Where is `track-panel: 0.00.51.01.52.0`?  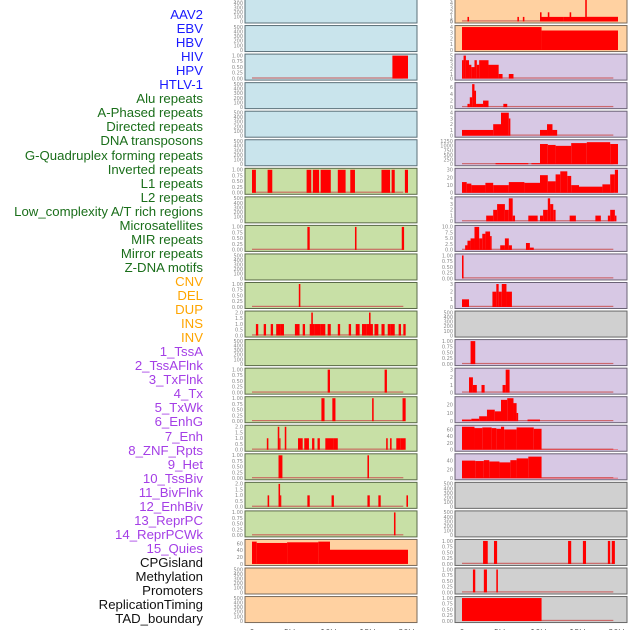
track-panel: 0.00.51.01.52.0 is located at coordinates (326, 439).